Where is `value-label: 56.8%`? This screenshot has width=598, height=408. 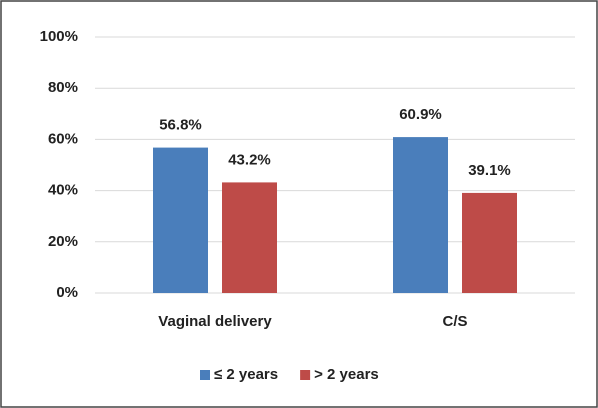 value-label: 56.8% is located at coordinates (180, 125).